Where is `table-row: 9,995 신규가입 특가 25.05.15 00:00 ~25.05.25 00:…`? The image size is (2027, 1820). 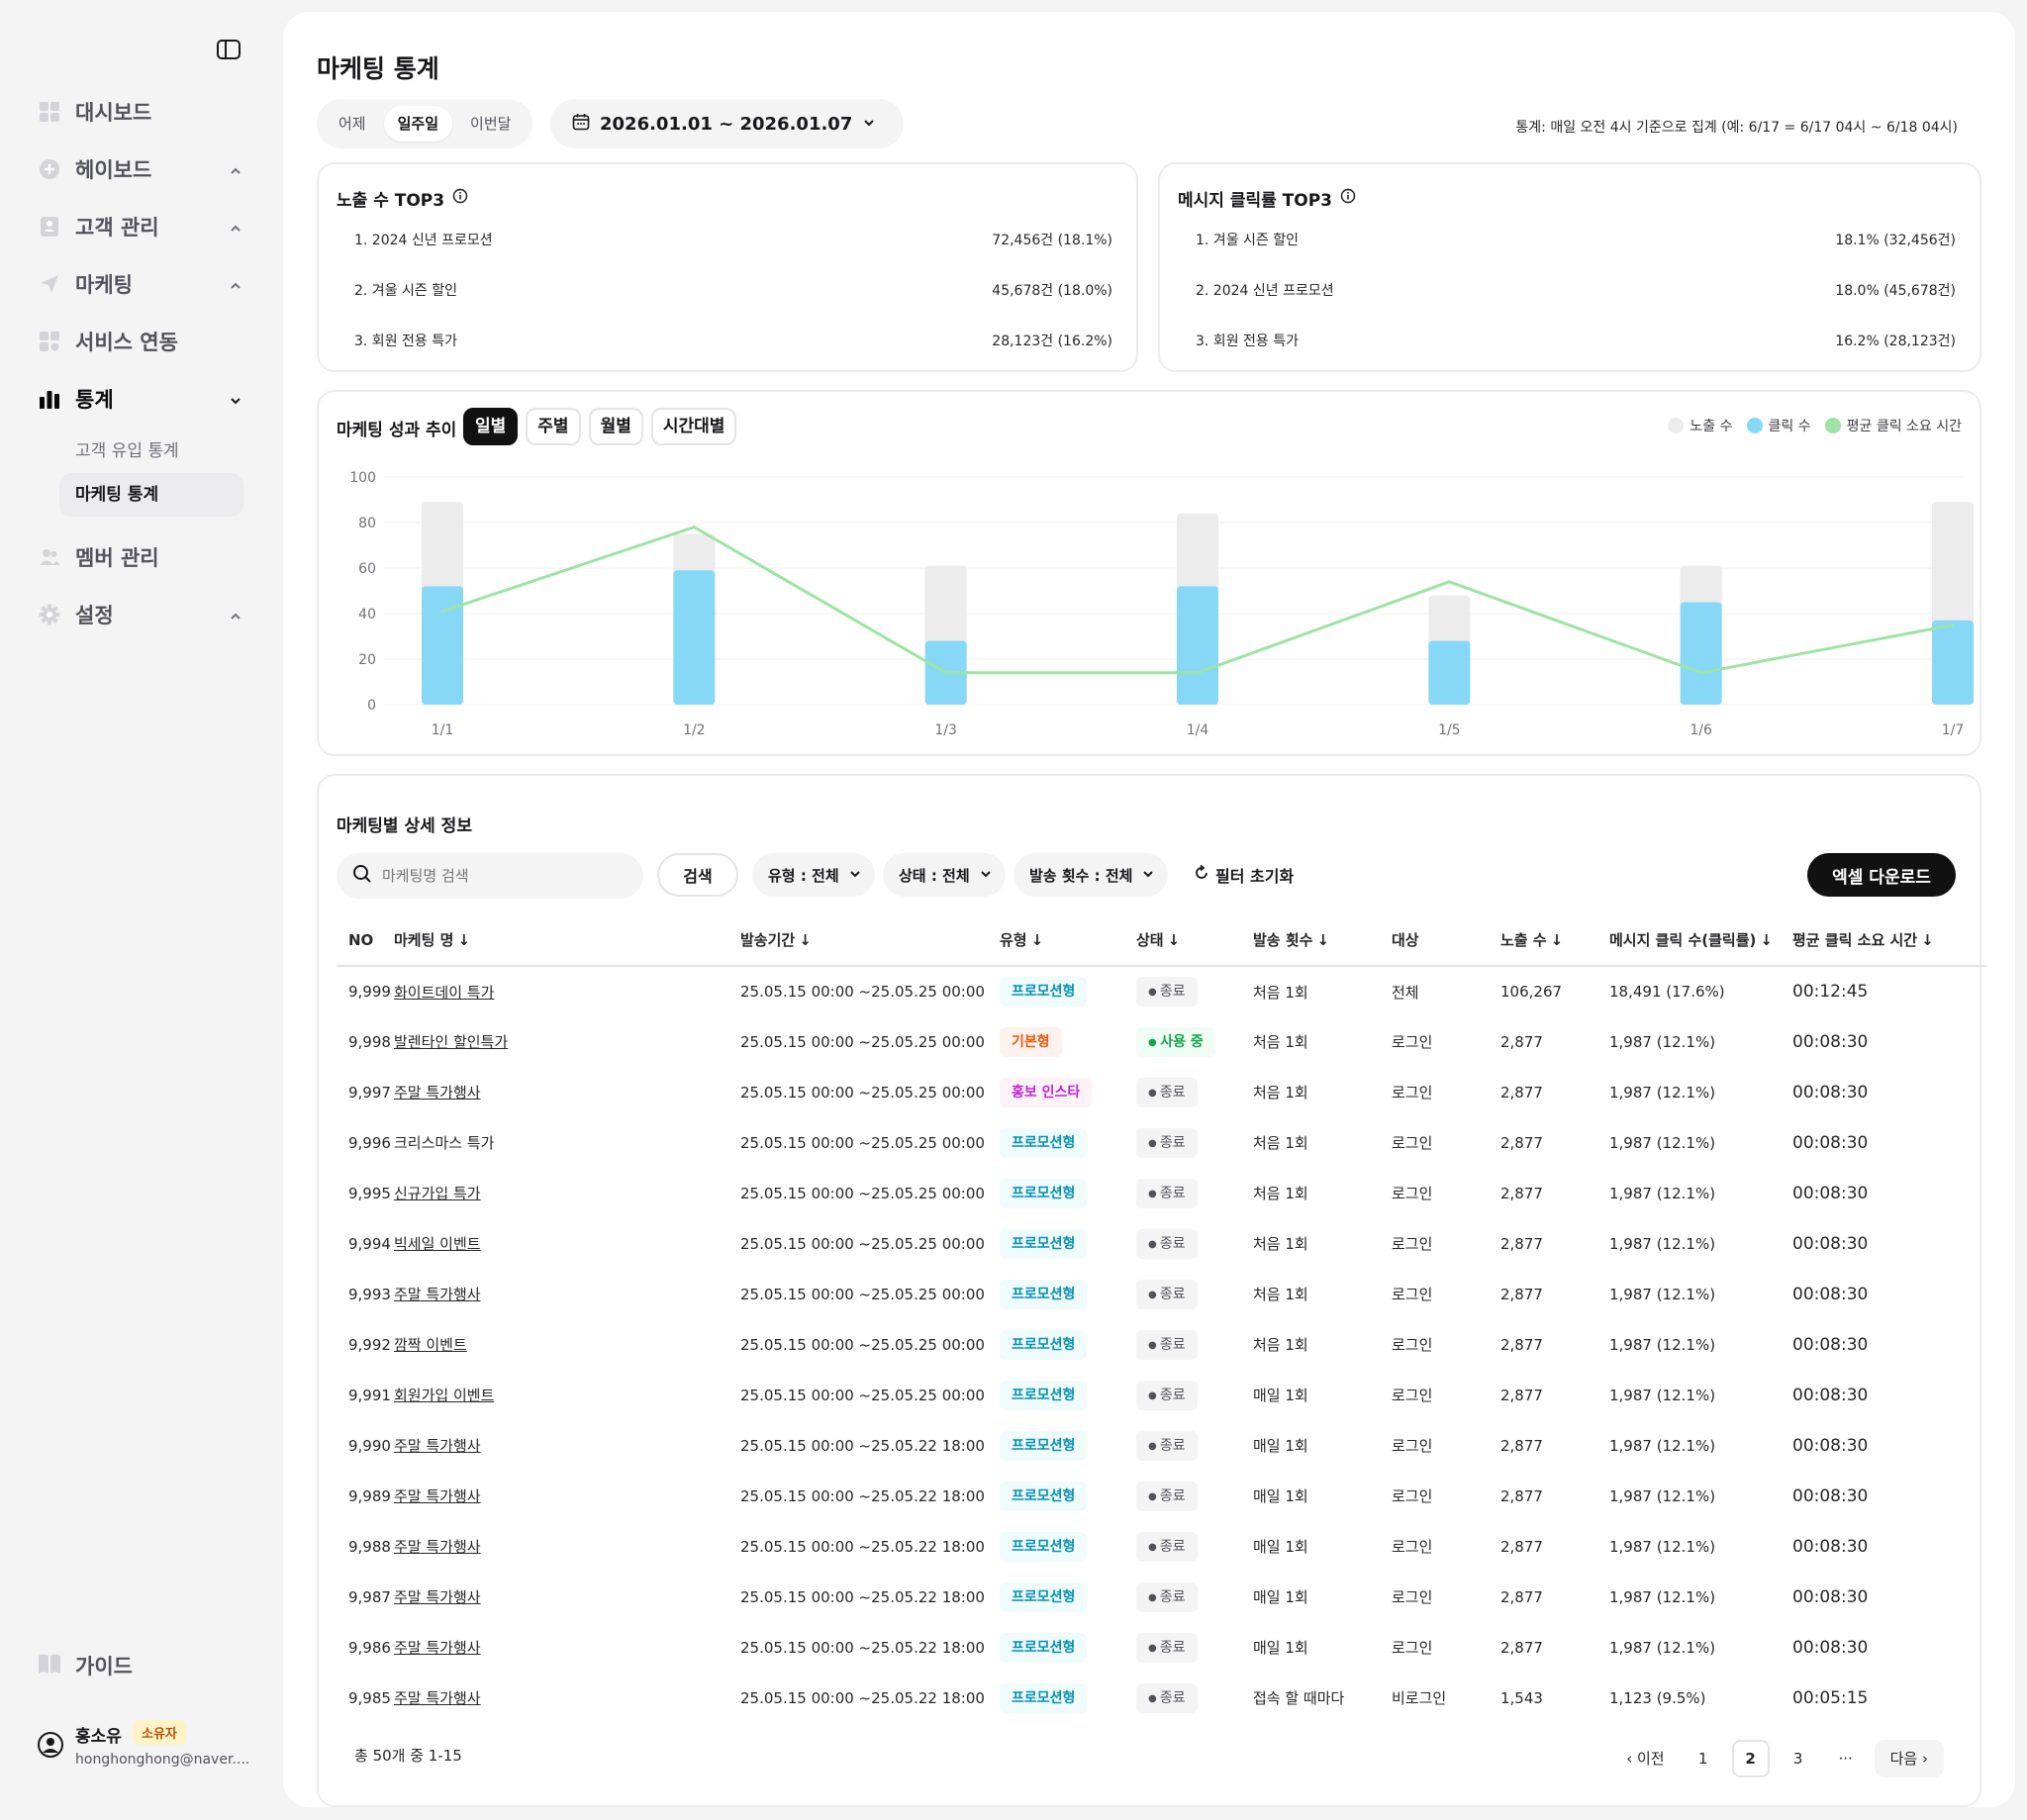
table-row: 9,995 신규가입 특가 25.05.15 00:00 ~25.05.25 00:… is located at coordinates (1162, 1193).